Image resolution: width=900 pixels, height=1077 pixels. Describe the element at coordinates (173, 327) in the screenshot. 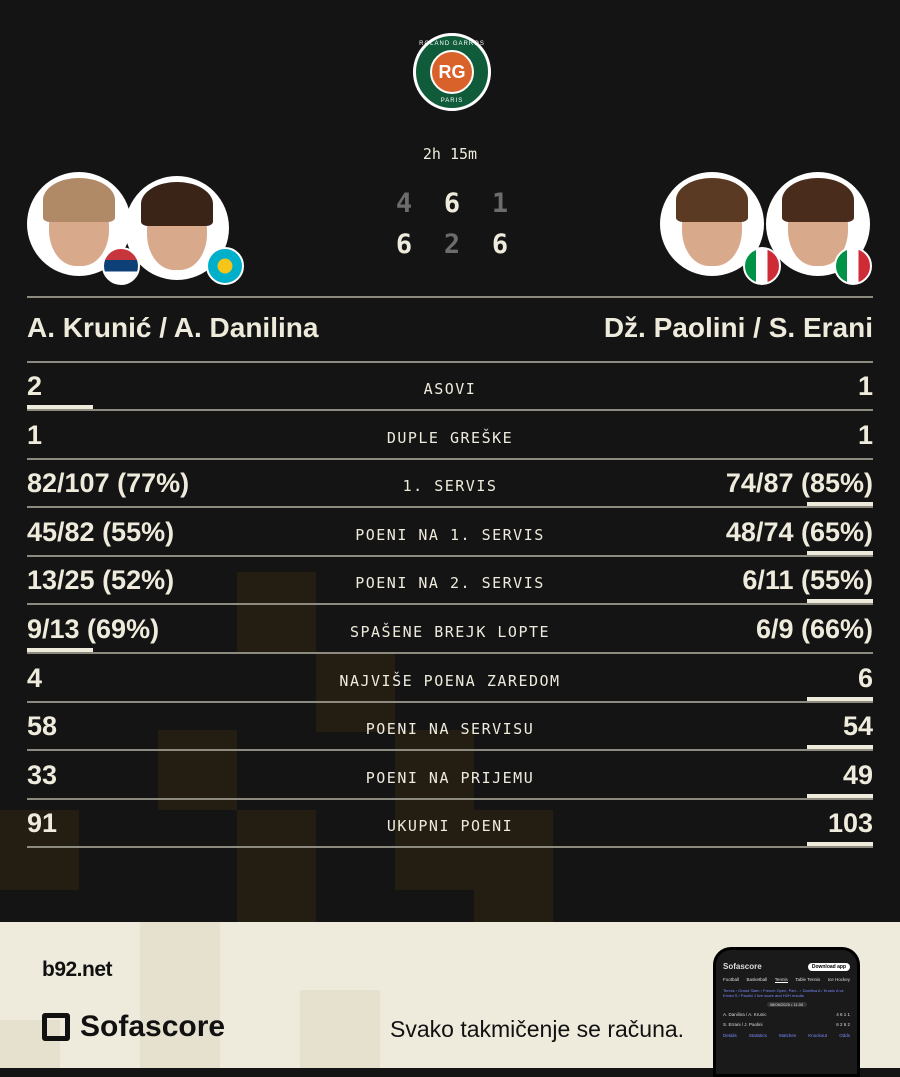

I see `home-team-names: A. Krunić / A. Danilina` at that location.